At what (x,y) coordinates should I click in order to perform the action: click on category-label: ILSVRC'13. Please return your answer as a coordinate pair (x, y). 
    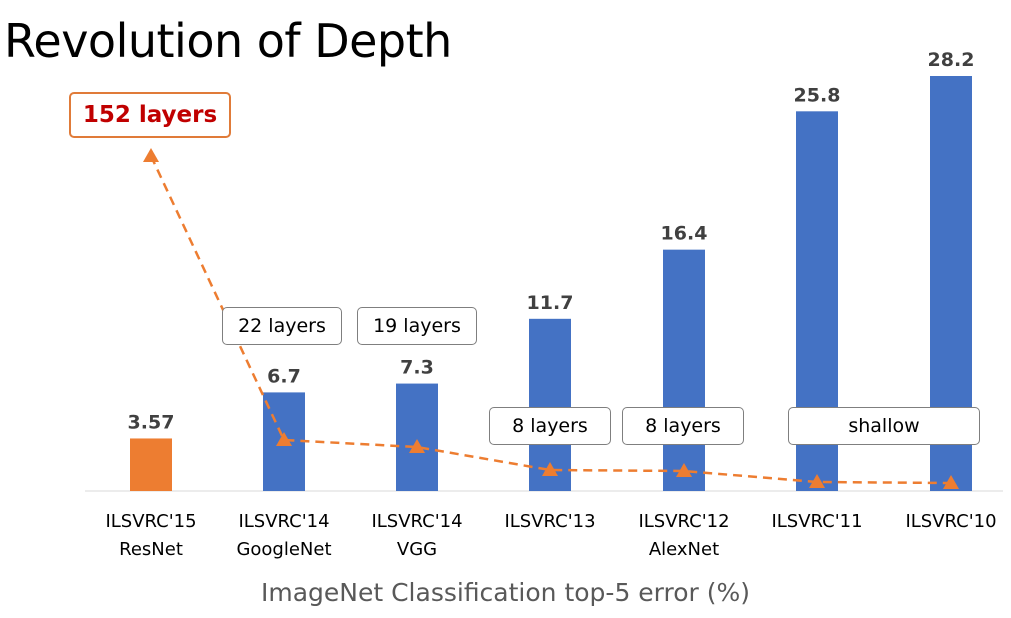
    Looking at the image, I should click on (549, 521).